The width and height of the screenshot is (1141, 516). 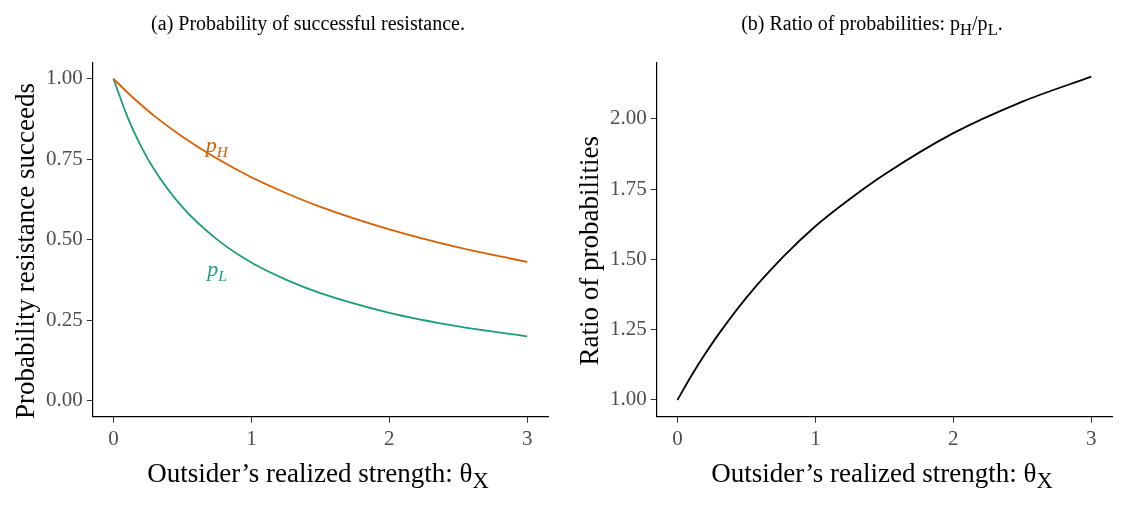 What do you see at coordinates (872, 26) in the screenshot?
I see `chart-title: (b) Ratio of probabilities: p$_{H}$/p$_{L}$.` at bounding box center [872, 26].